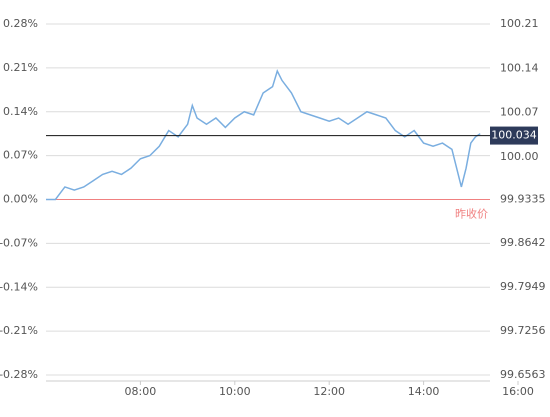 The width and height of the screenshot is (550, 417). Describe the element at coordinates (523, 286) in the screenshot. I see `y2-tick-label: 99.7949` at that location.